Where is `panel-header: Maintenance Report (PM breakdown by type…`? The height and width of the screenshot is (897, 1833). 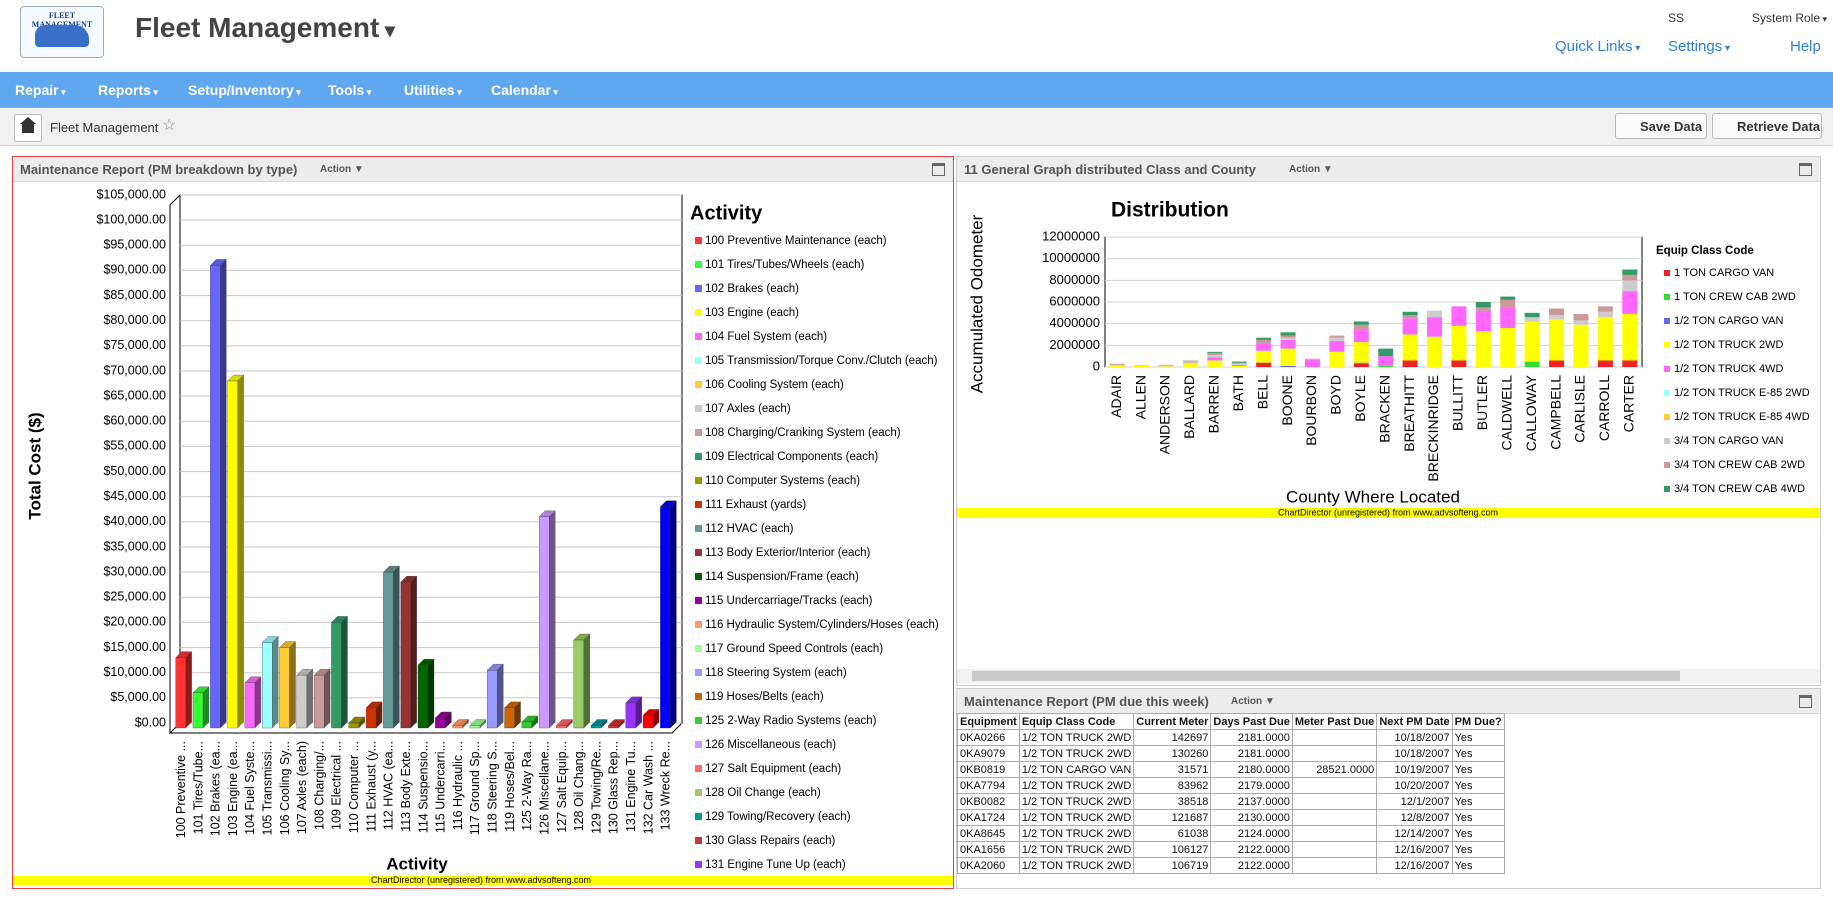
panel-header: Maintenance Report (PM breakdown by type… is located at coordinates (483, 169).